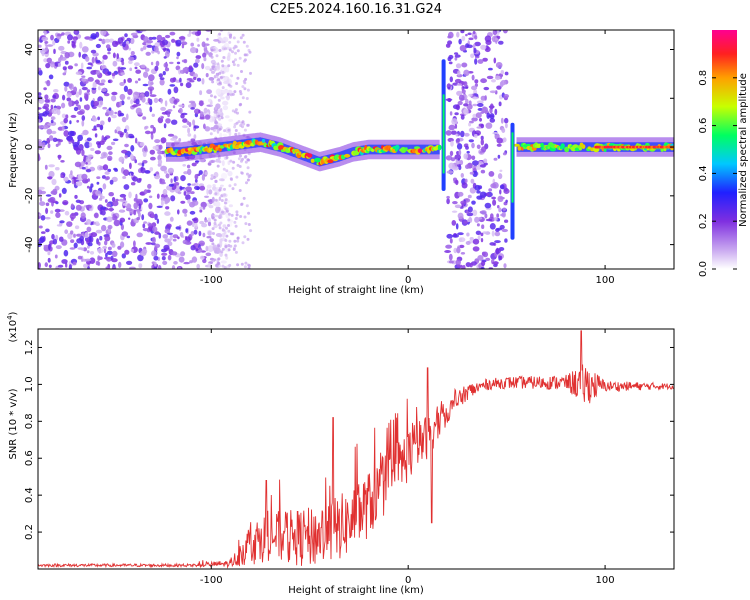 This screenshot has width=750, height=600. What do you see at coordinates (724, 149) in the screenshot?
I see `colorbar-gradient` at bounding box center [724, 149].